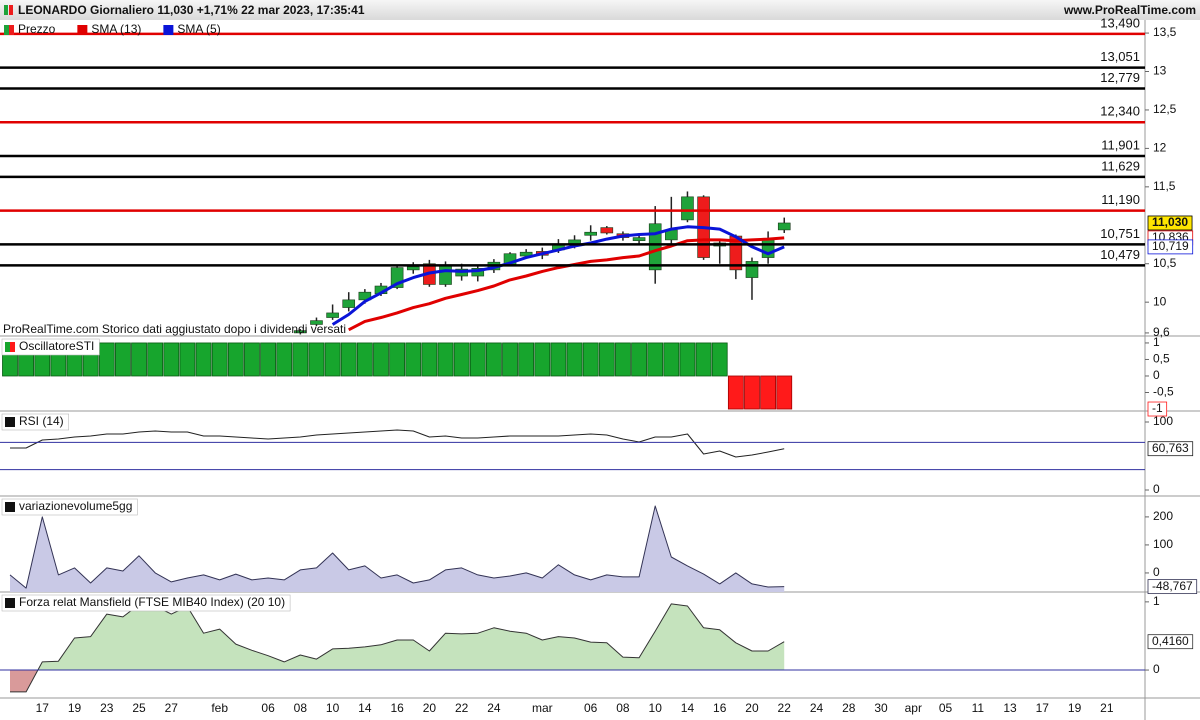 The height and width of the screenshot is (720, 1200). What do you see at coordinates (1129, 10) in the screenshot?
I see `header-site: www.ProRealTime.com` at bounding box center [1129, 10].